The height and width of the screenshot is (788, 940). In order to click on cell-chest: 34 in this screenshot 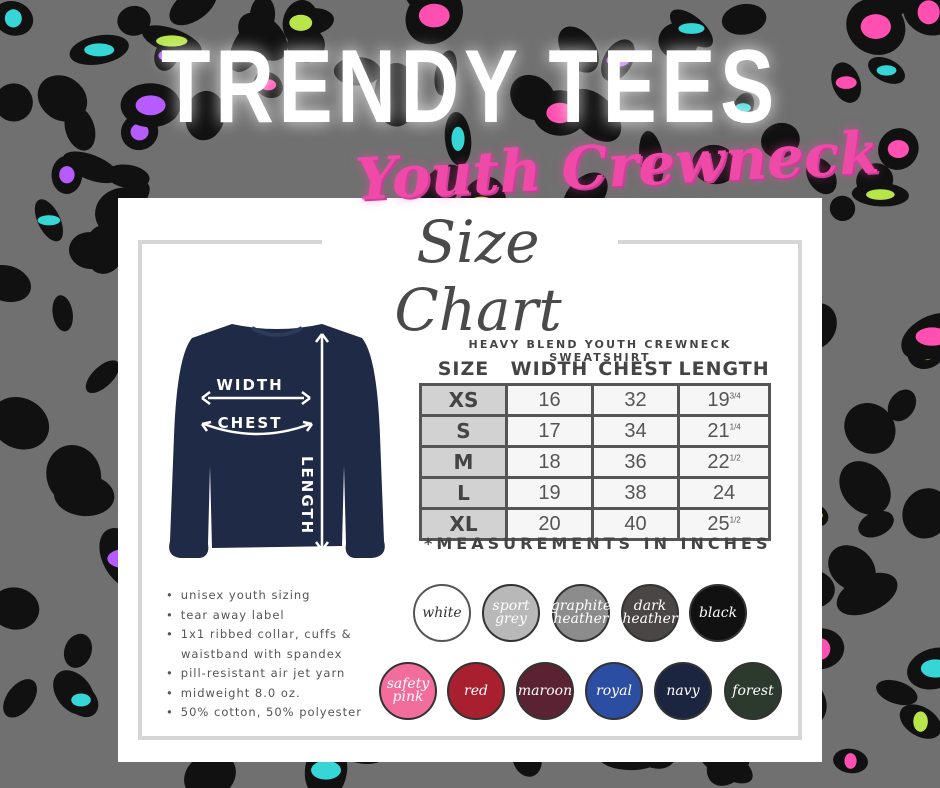, I will do `click(635, 431)`.